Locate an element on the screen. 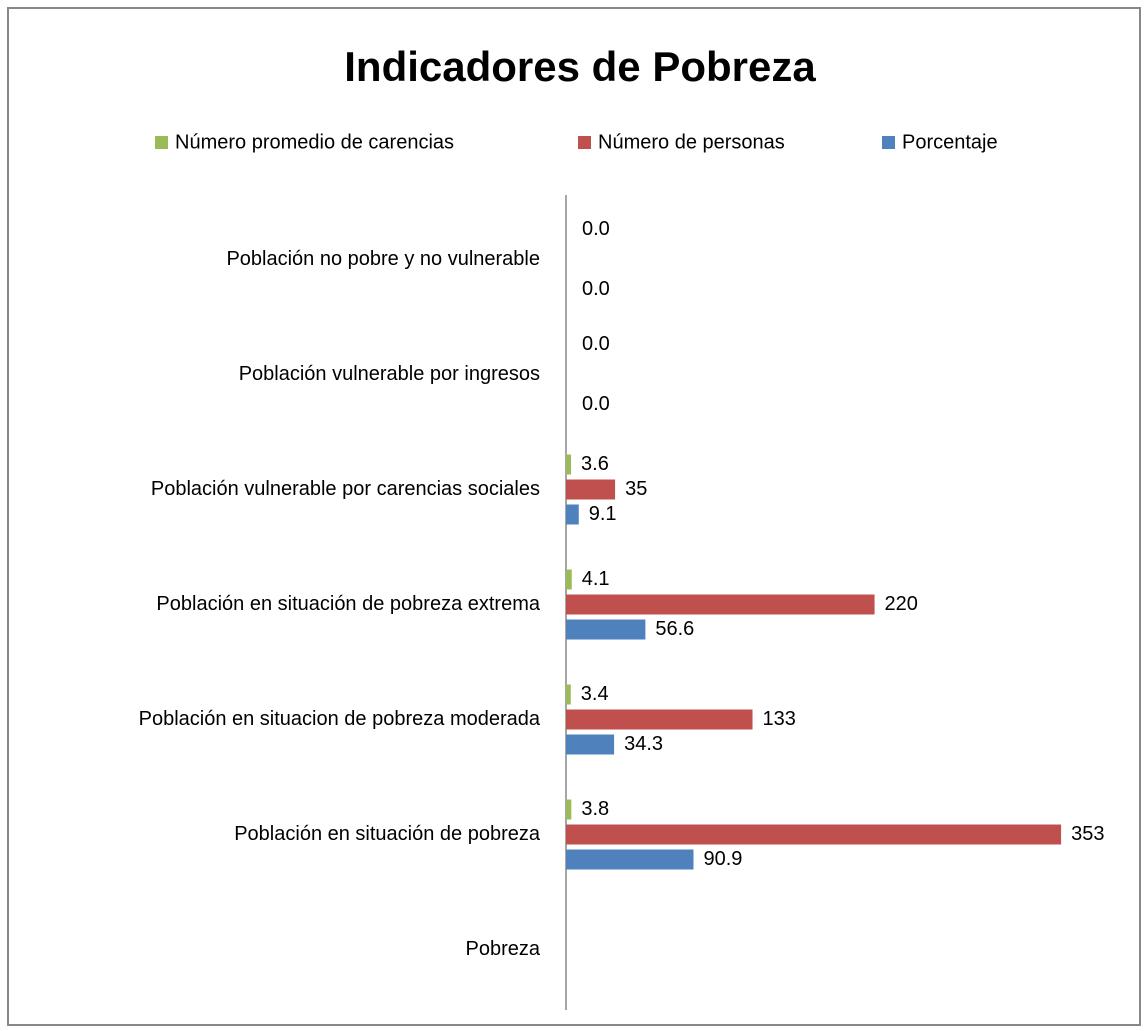 This screenshot has height=1031, width=1145. data-label: 90.9 is located at coordinates (722, 859).